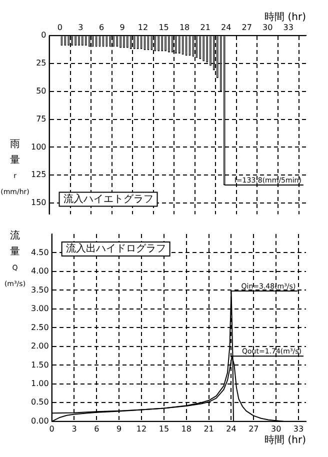 This screenshot has height=457, width=328. Describe the element at coordinates (38, 175) in the screenshot. I see `y-tick-label: 125` at that location.